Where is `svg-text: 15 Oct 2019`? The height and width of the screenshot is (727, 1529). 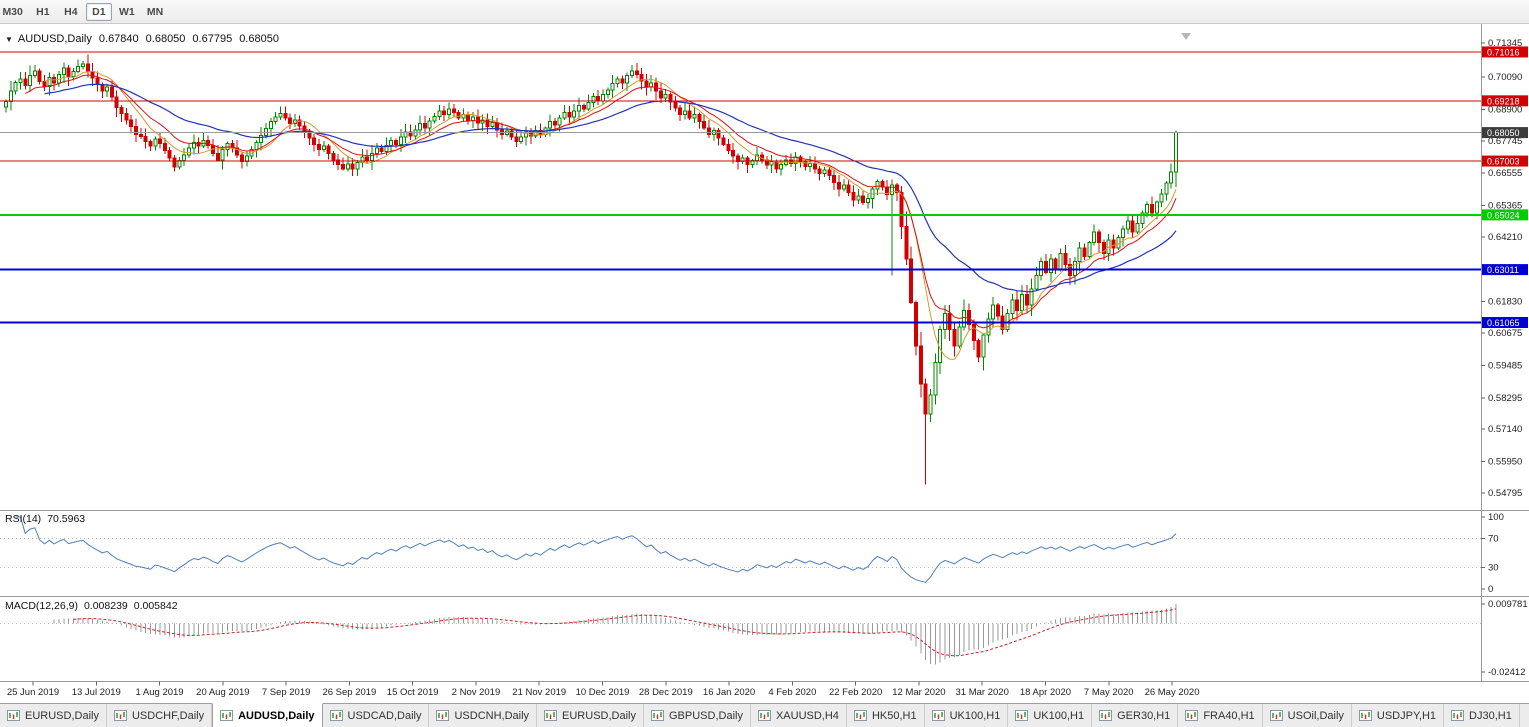
svg-text: 15 Oct 2019 is located at coordinates (413, 692).